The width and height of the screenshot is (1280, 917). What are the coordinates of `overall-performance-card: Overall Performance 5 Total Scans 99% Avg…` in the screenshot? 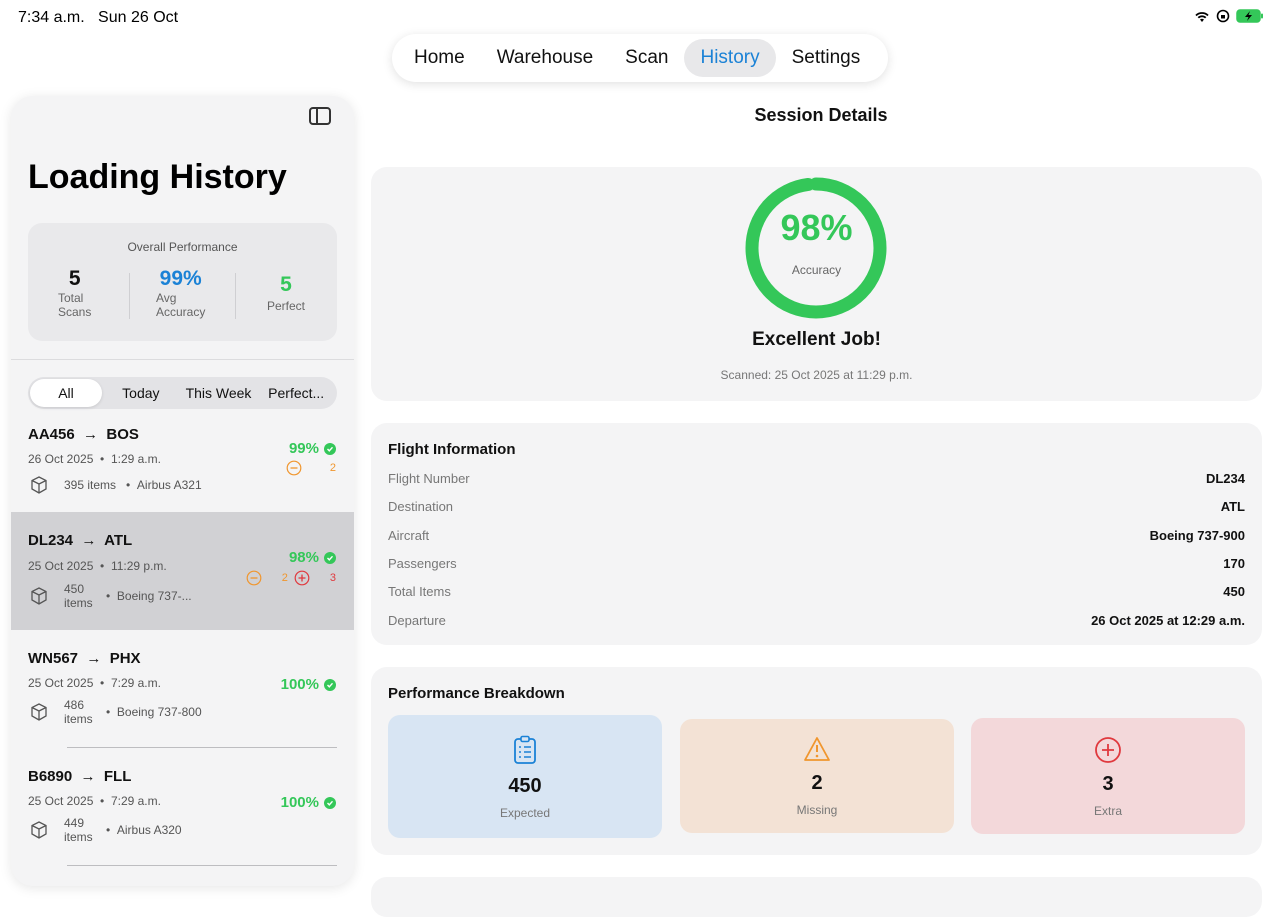 It's located at (182, 282).